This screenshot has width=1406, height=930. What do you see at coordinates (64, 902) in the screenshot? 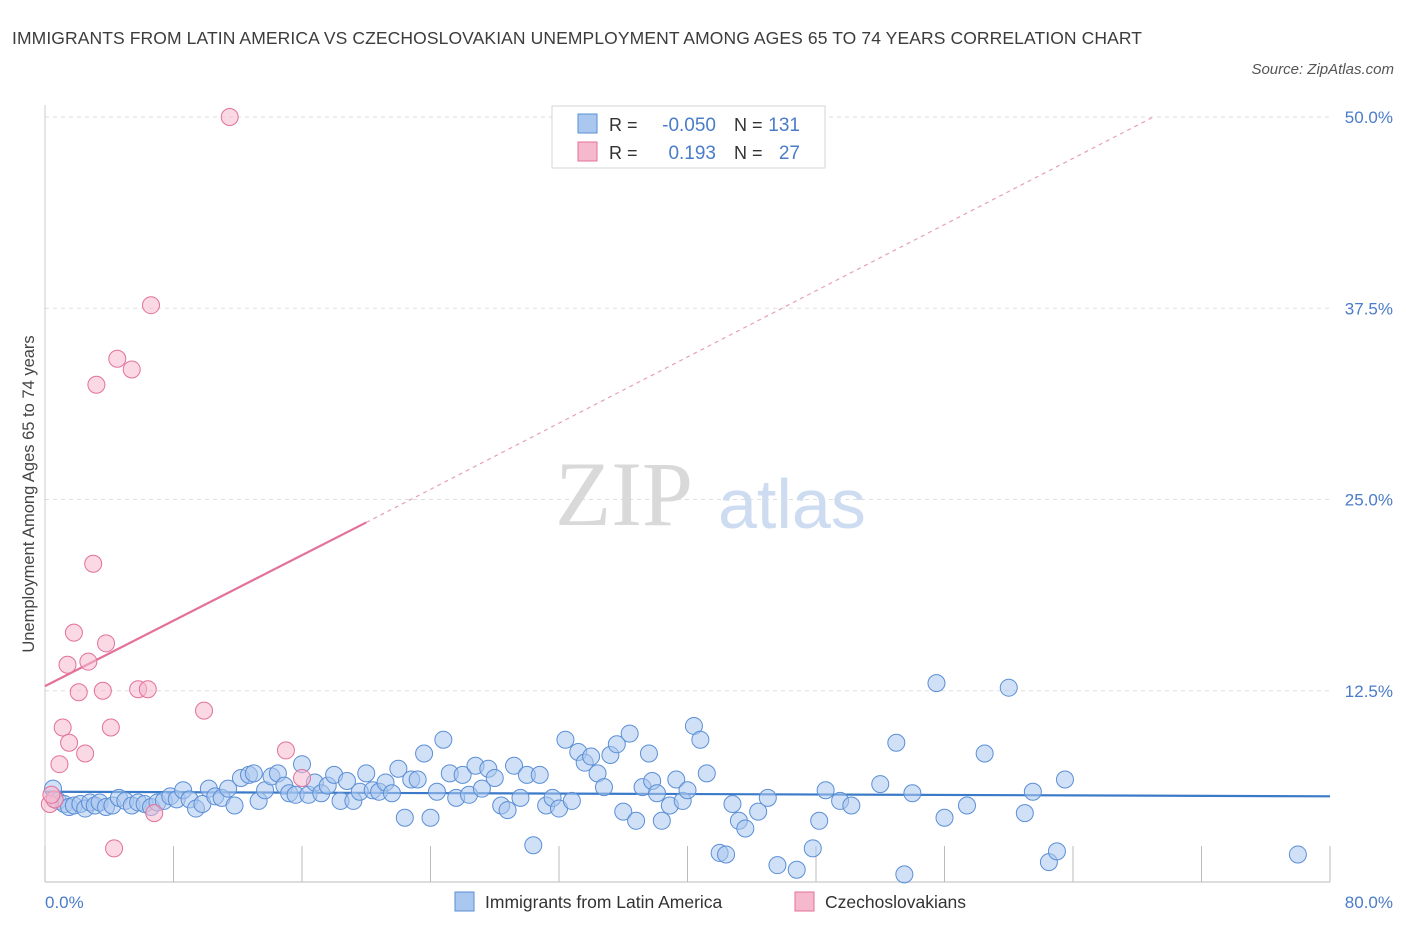
I see `x-tick-label-min: 0.0%` at bounding box center [64, 902].